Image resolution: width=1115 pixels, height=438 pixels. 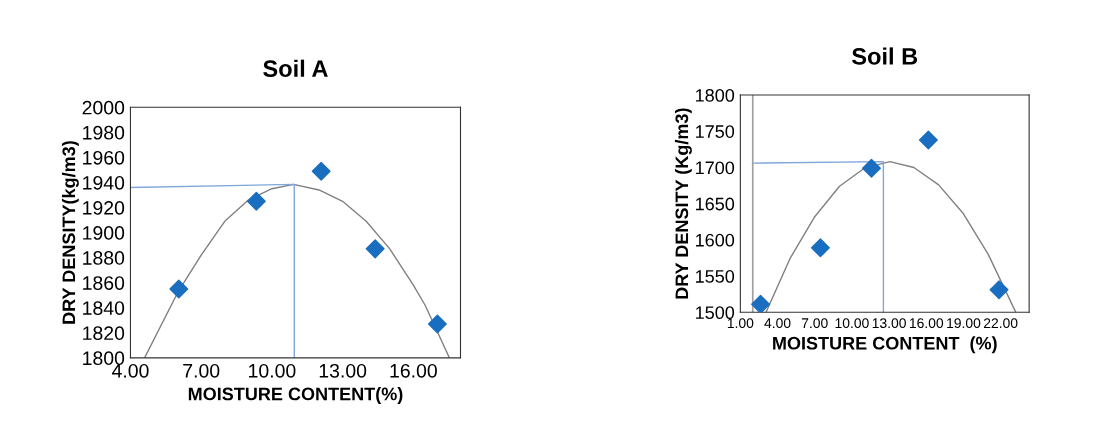 What do you see at coordinates (964, 323) in the screenshot?
I see `x-tick-label: 19.00` at bounding box center [964, 323].